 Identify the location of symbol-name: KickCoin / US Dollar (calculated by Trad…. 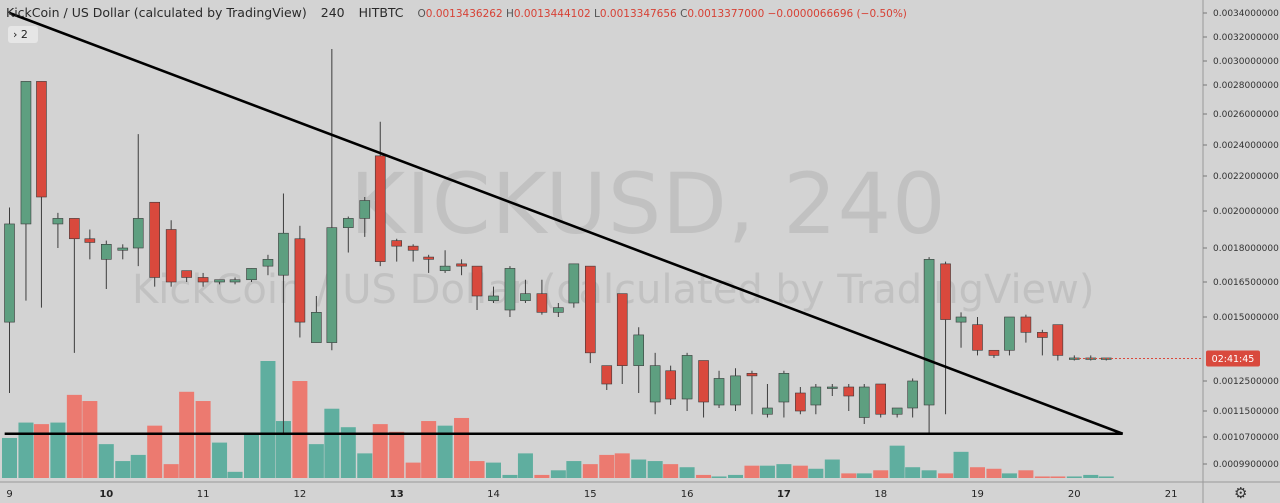
(156, 12).